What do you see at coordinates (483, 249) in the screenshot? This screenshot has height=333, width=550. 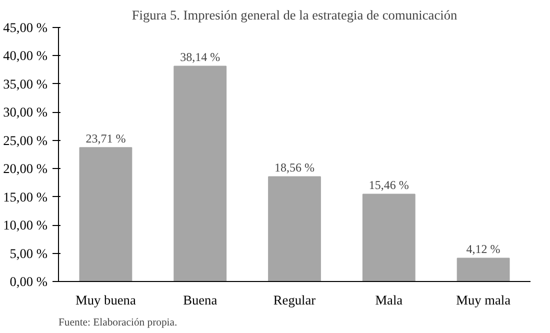 I see `data-label: 4,12 %` at bounding box center [483, 249].